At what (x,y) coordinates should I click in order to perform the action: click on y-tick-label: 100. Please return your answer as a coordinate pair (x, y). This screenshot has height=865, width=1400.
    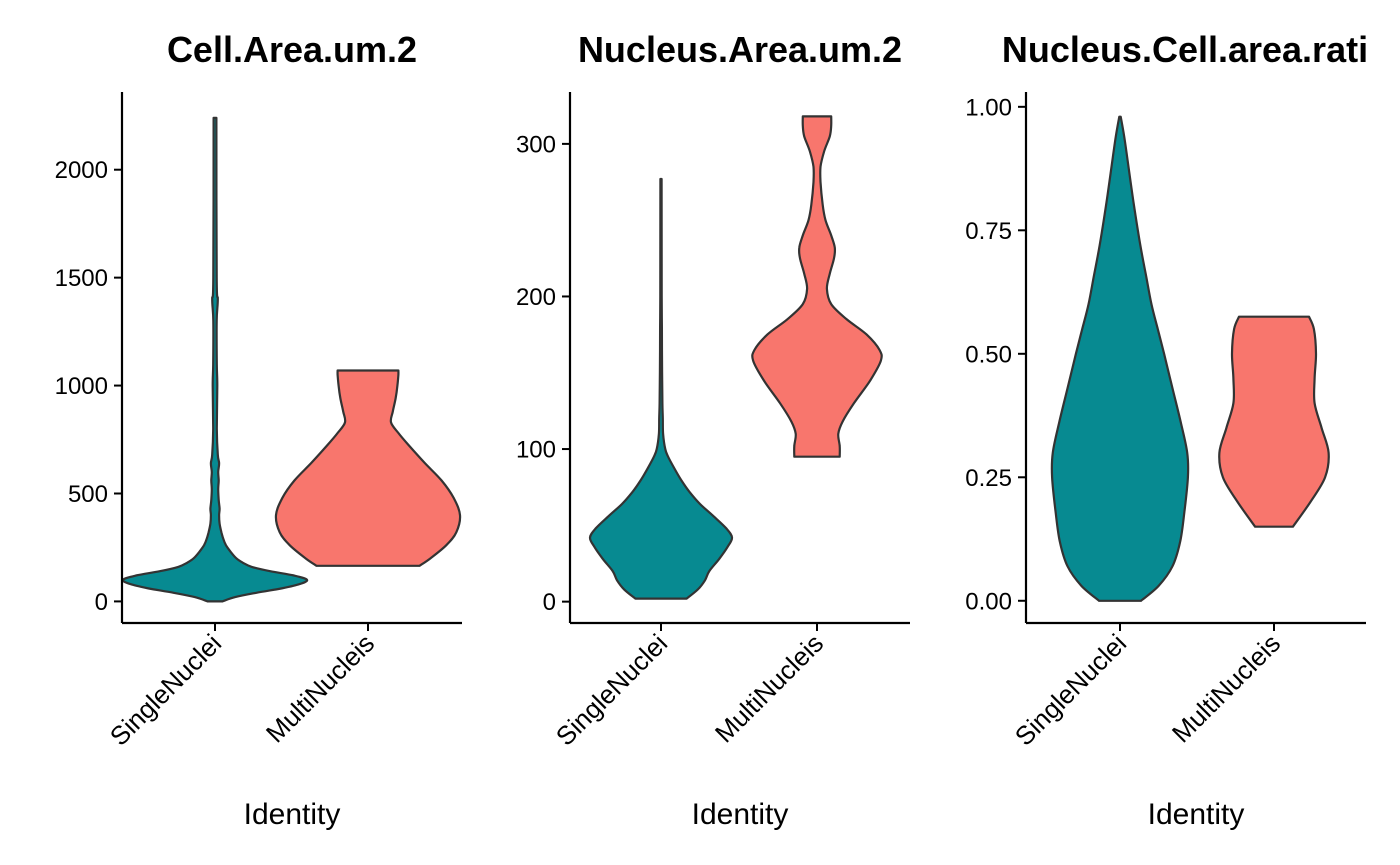
    Looking at the image, I should click on (536, 450).